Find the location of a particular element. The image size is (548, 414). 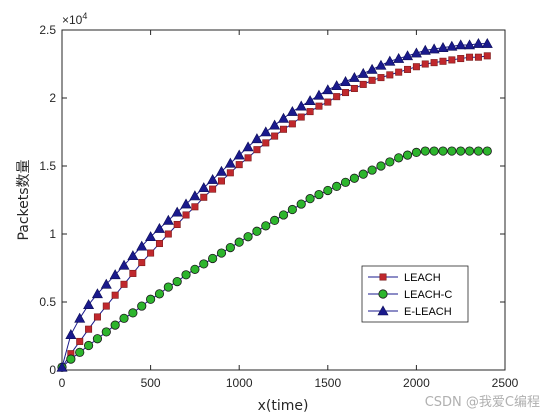

legend-item: LEACH is located at coordinates (404, 278).